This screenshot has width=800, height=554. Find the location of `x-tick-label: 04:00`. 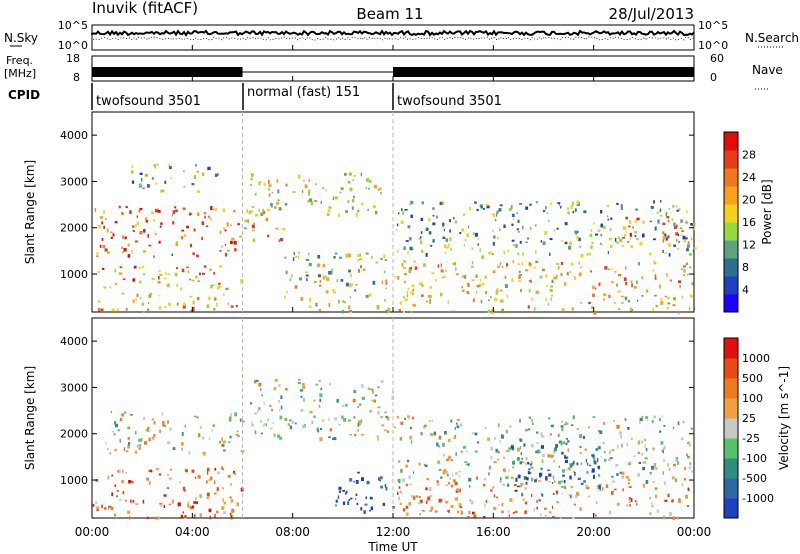

x-tick-label: 04:00 is located at coordinates (192, 532).